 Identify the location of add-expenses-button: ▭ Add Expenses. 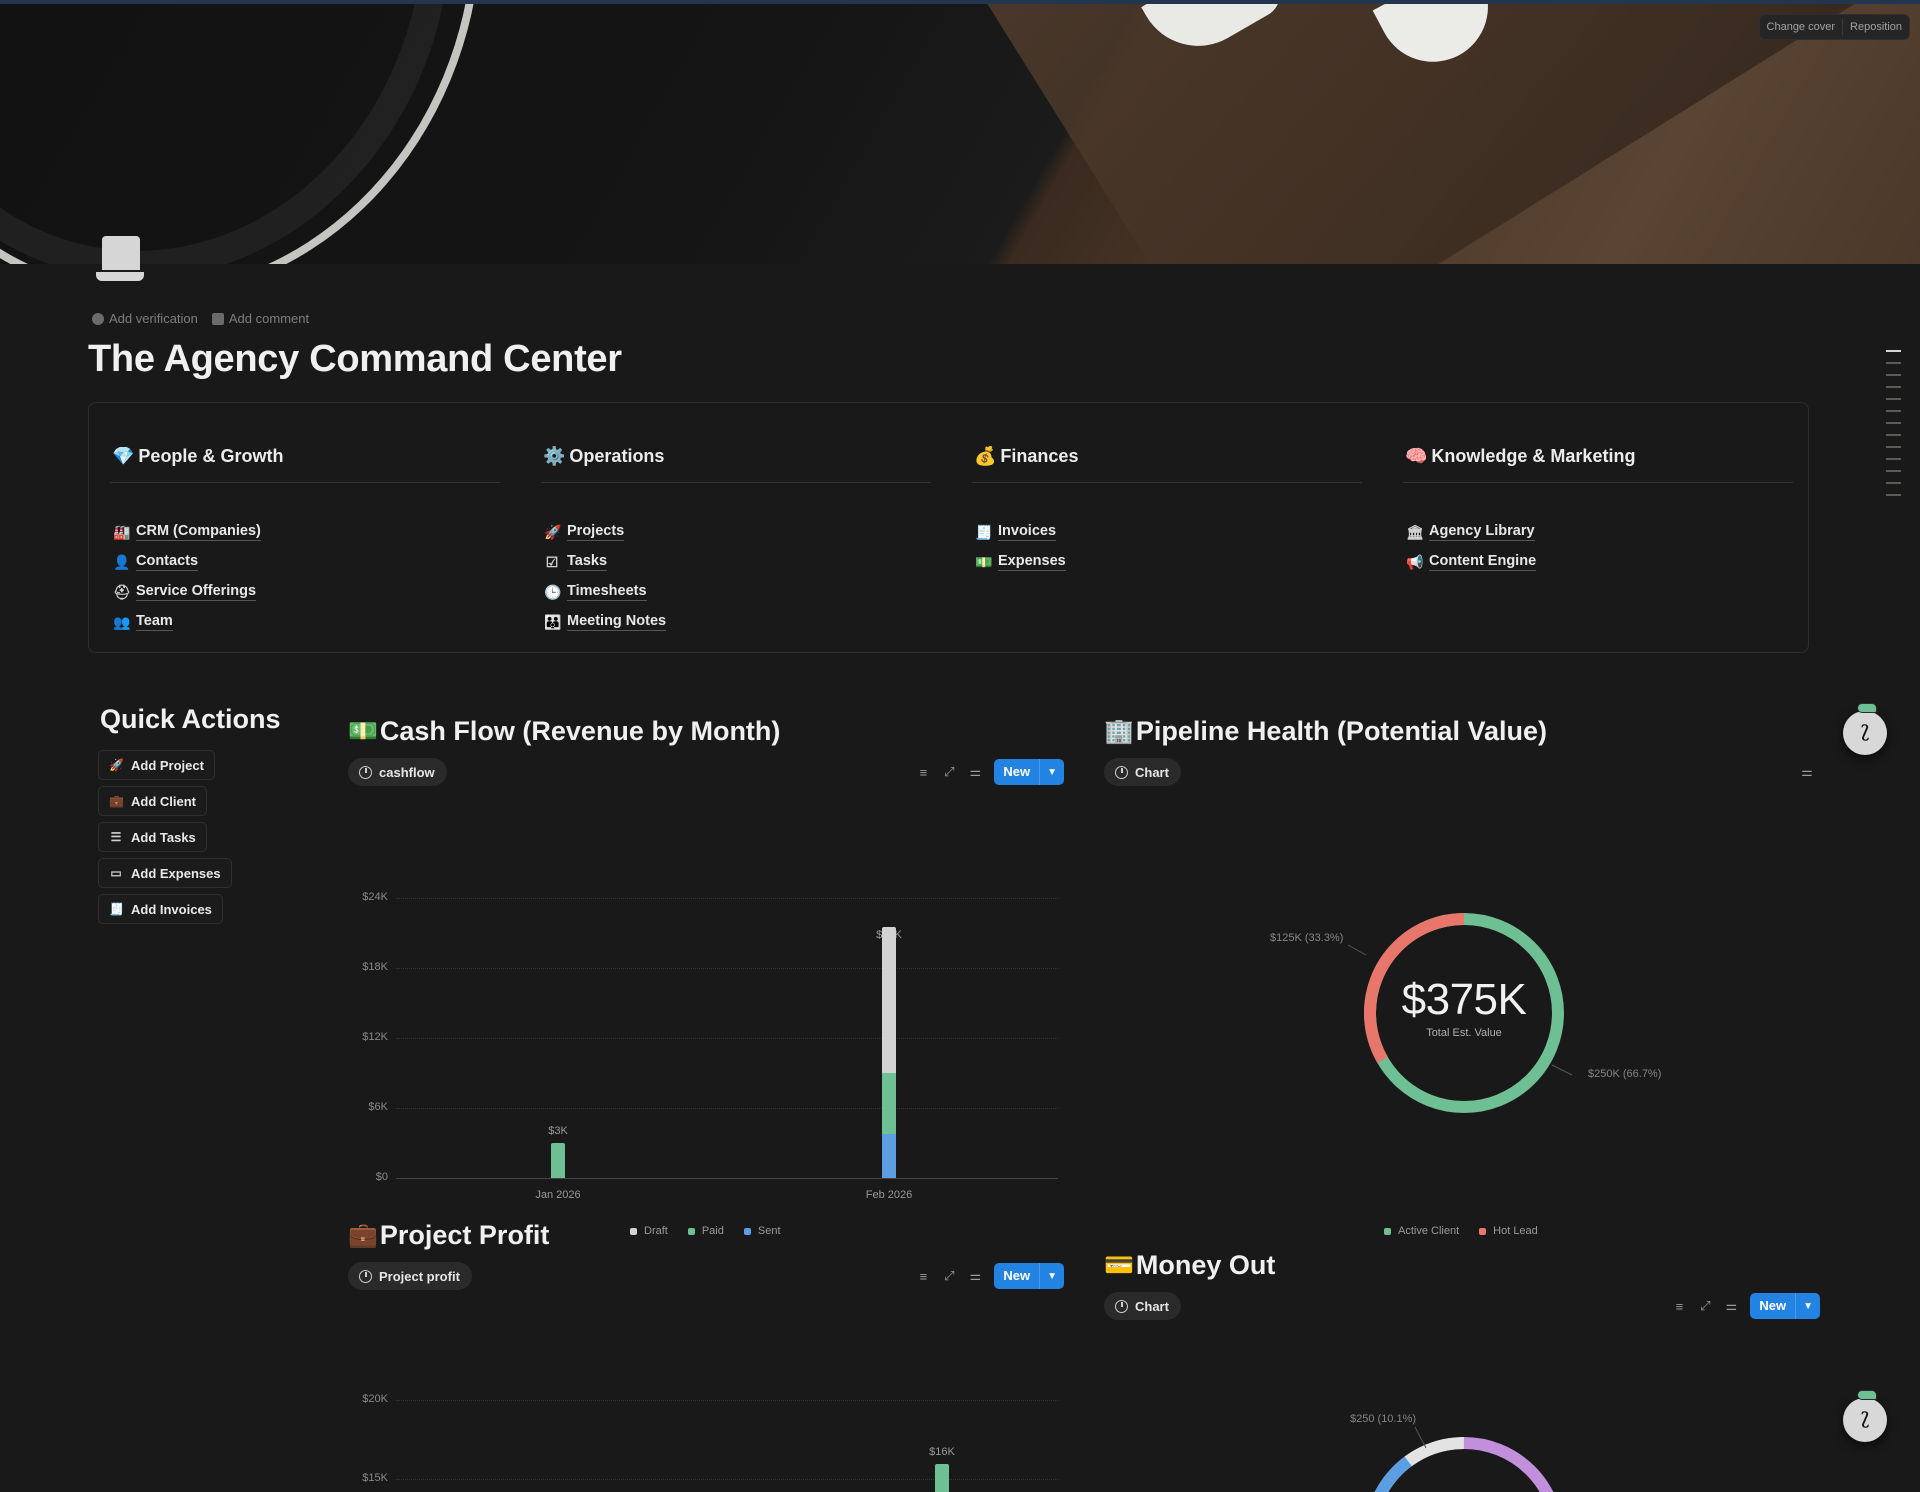
(165, 873).